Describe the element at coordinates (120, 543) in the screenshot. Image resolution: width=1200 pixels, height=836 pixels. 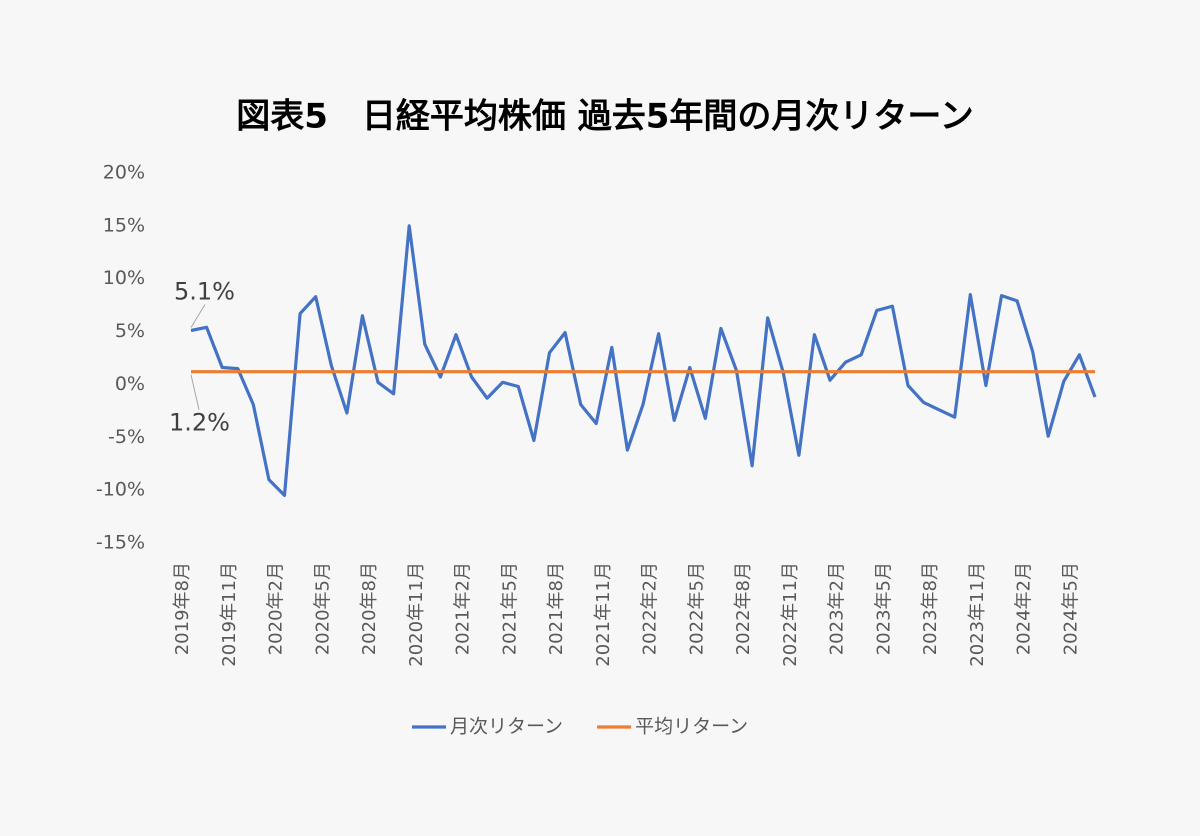
I see `y-tick-label: -15%` at that location.